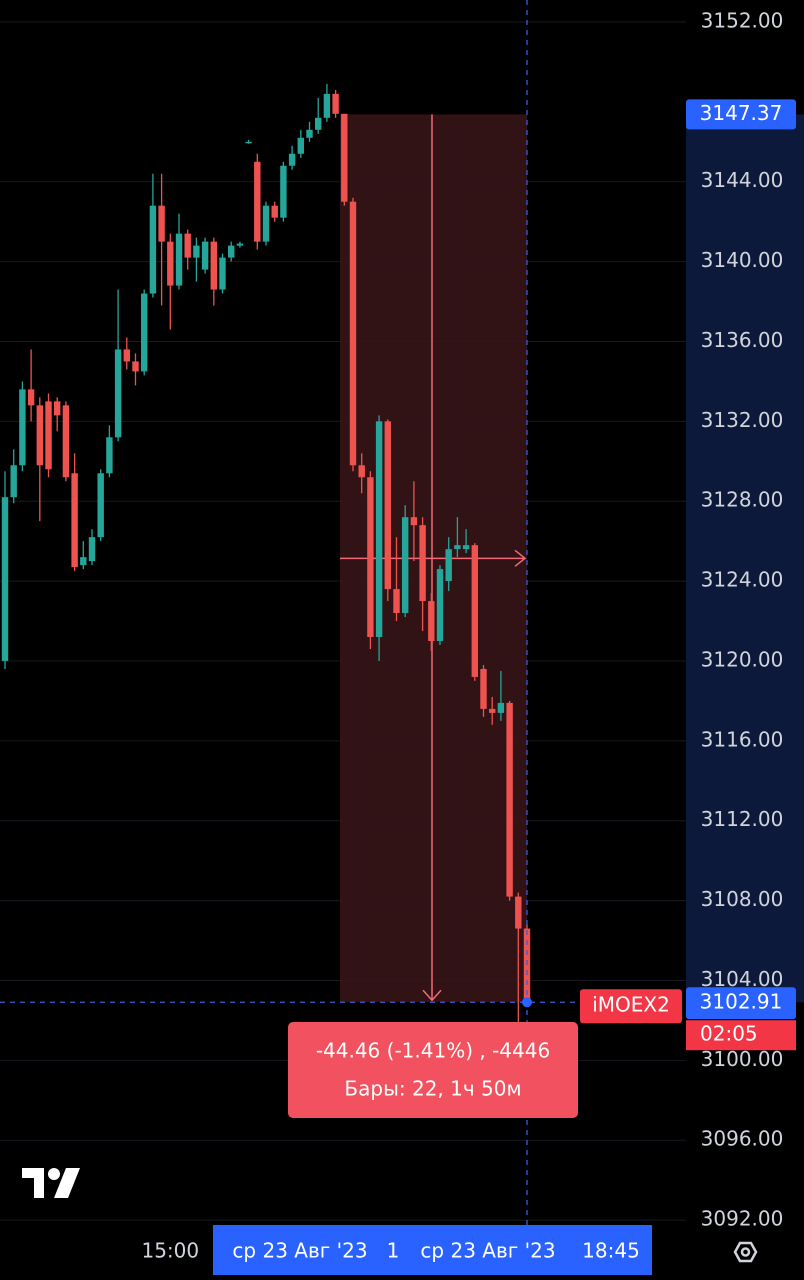  What do you see at coordinates (742, 1139) in the screenshot?
I see `y-tick-label: 3096.00` at bounding box center [742, 1139].